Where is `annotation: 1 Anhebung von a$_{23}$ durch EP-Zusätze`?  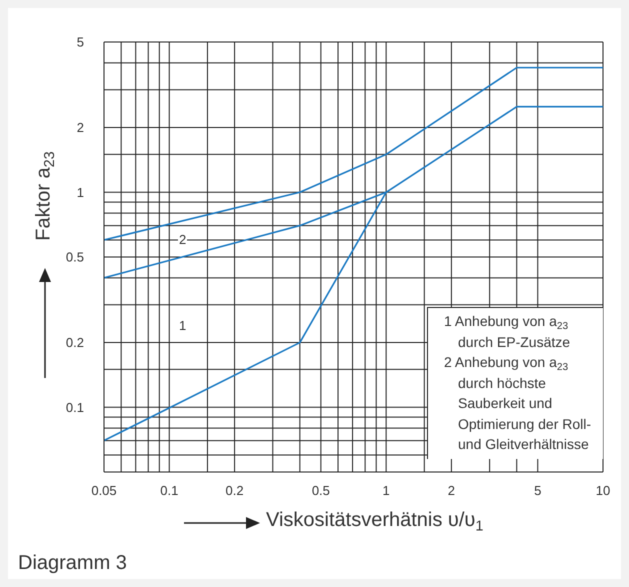 annotation: 1 Anhebung von a$_{23}$ durch EP-Zusätze is located at coordinates (508, 332).